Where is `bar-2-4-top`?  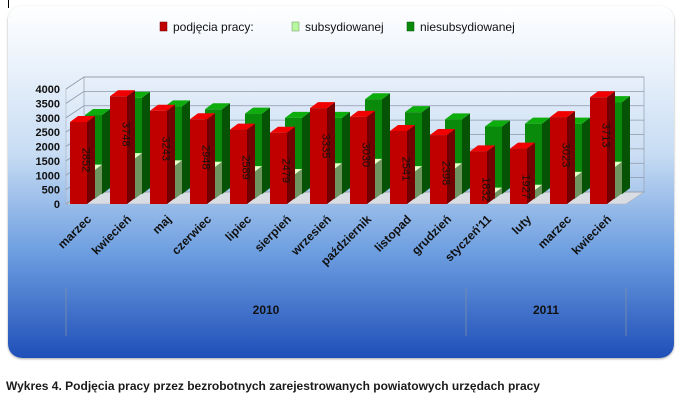 bar-2-4-top is located at coordinates (257, 110).